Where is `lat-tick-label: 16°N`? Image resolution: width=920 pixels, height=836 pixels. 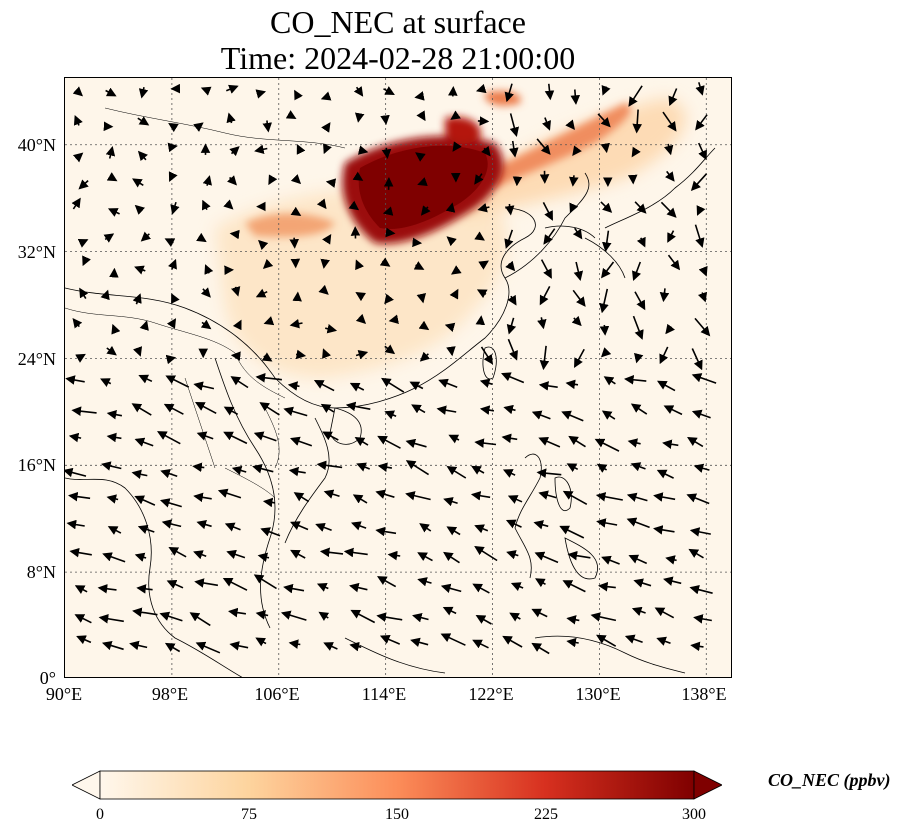
lat-tick-label: 16°N is located at coordinates (36, 465).